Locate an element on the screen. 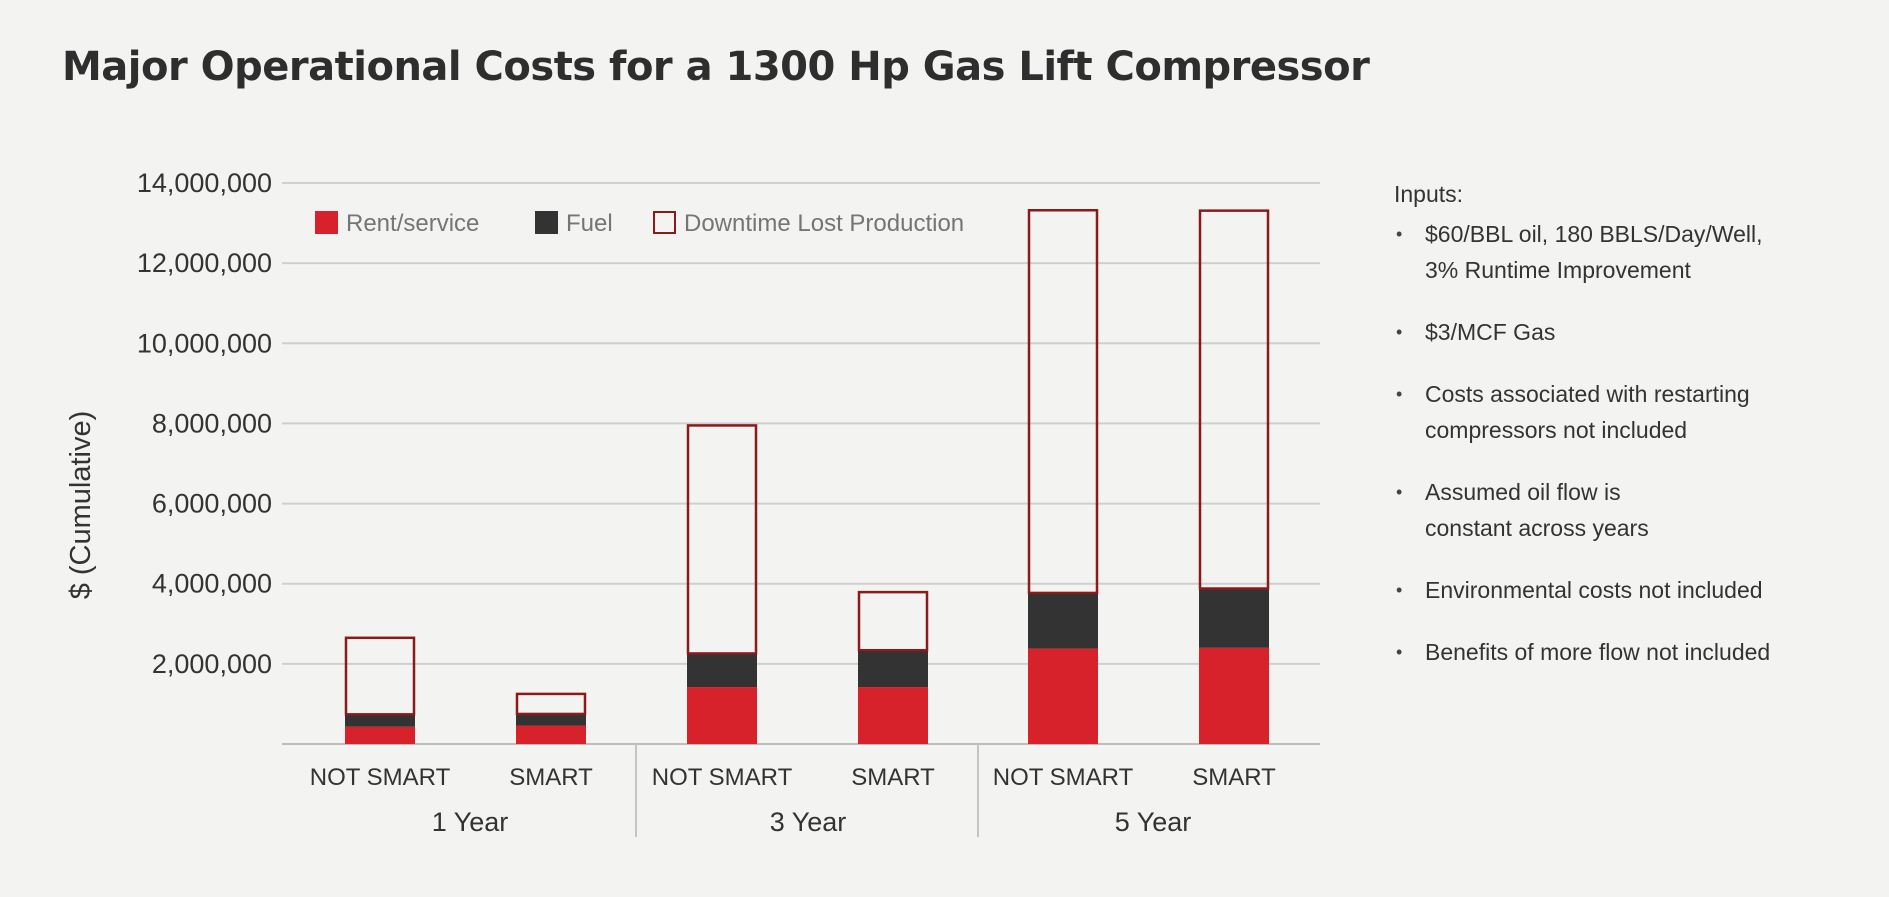 This screenshot has height=897, width=1889. group-label: 1 Year is located at coordinates (470, 822).